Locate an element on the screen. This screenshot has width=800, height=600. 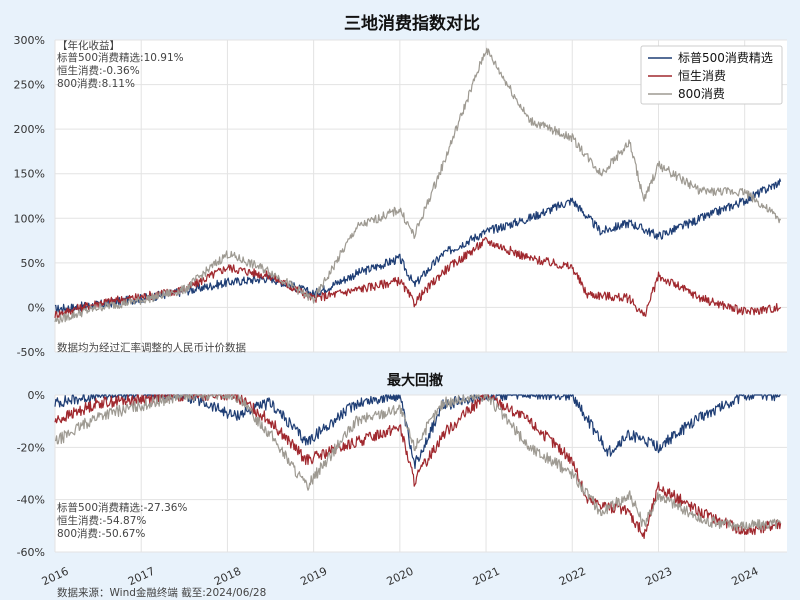
chart-title: 三地消费指数对比 is located at coordinates (412, 23).